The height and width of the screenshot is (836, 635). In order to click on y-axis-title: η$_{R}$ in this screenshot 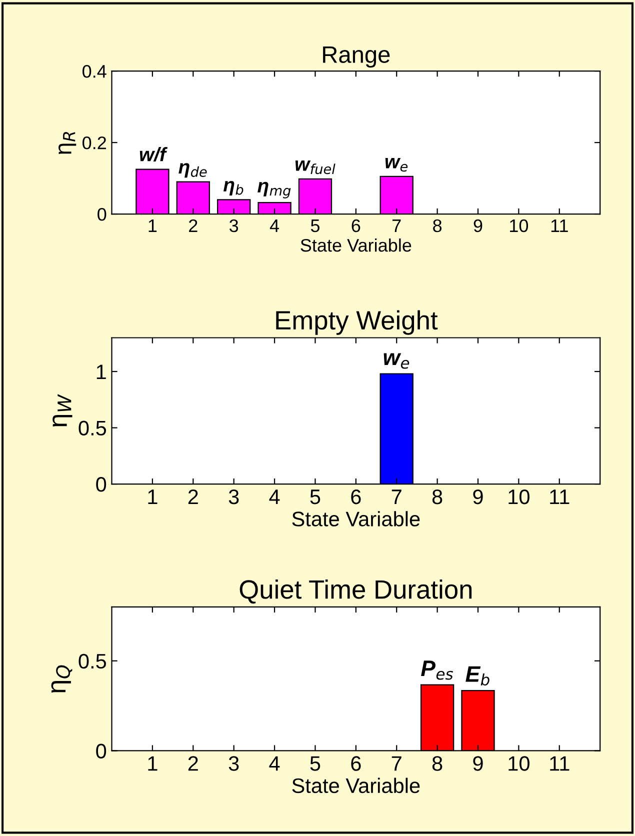, I will do `click(67, 143)`.